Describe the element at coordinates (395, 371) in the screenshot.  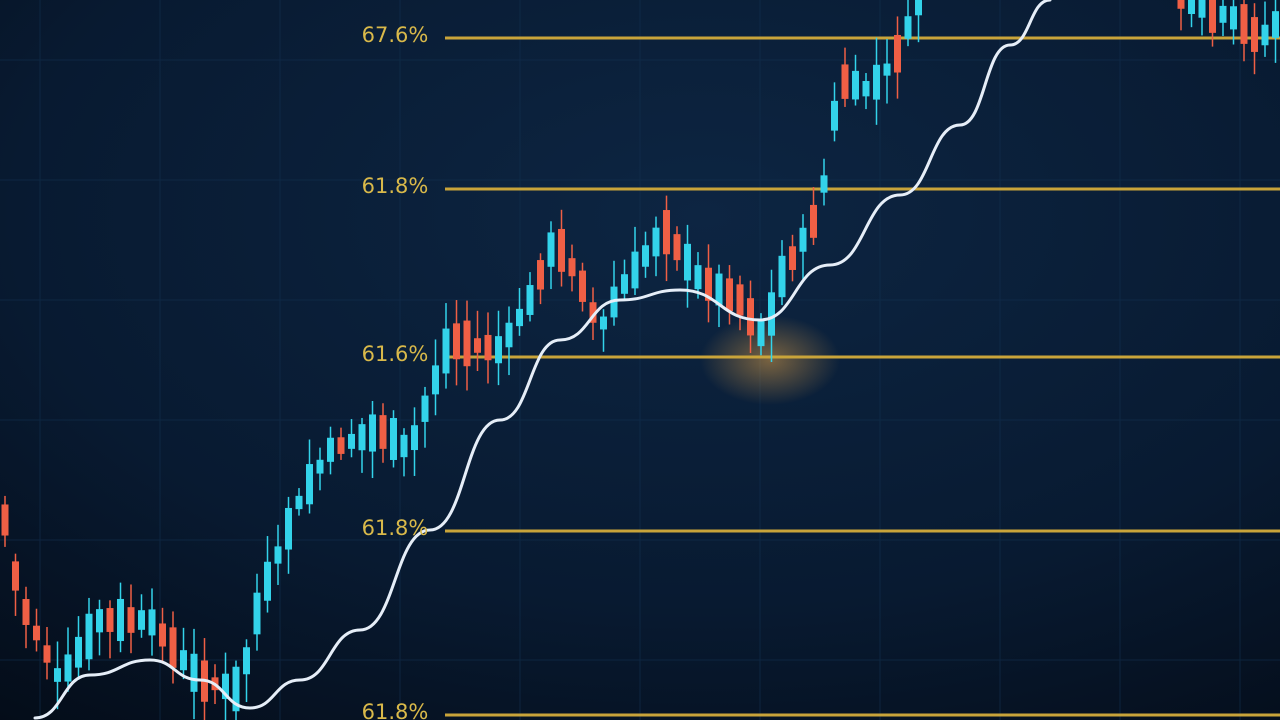
I see `level-labels: 67.6% 61.8% 61.6% 61.8% 61.8%` at that location.